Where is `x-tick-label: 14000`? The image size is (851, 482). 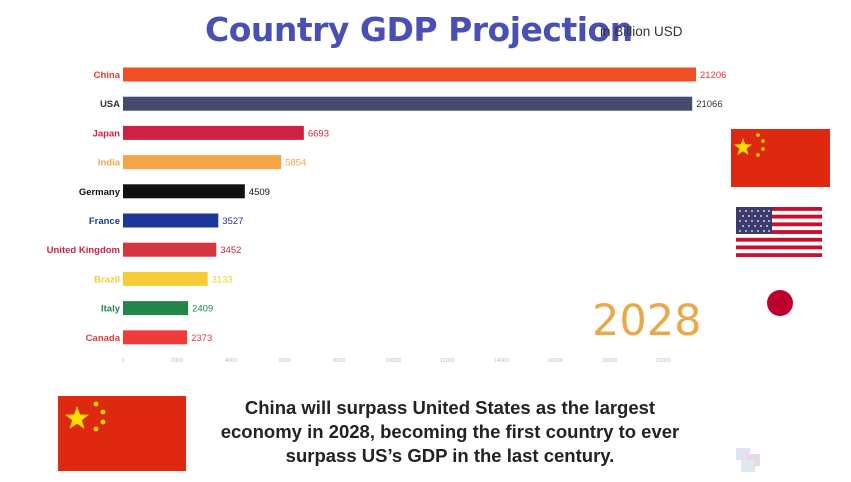
x-tick-label: 14000 is located at coordinates (501, 361).